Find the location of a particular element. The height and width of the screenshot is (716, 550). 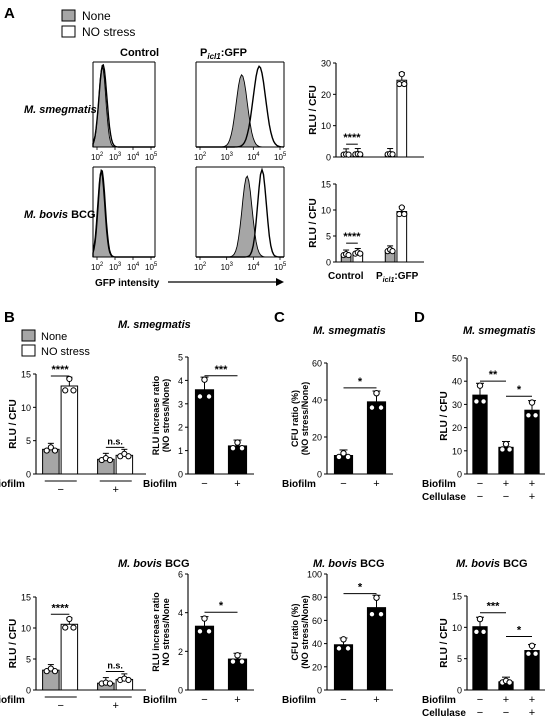

chart-B-bovis-1: 0 5 10 15 RLU / CFU − + Biofilm **** n.s. is located at coordinates (73, 652).